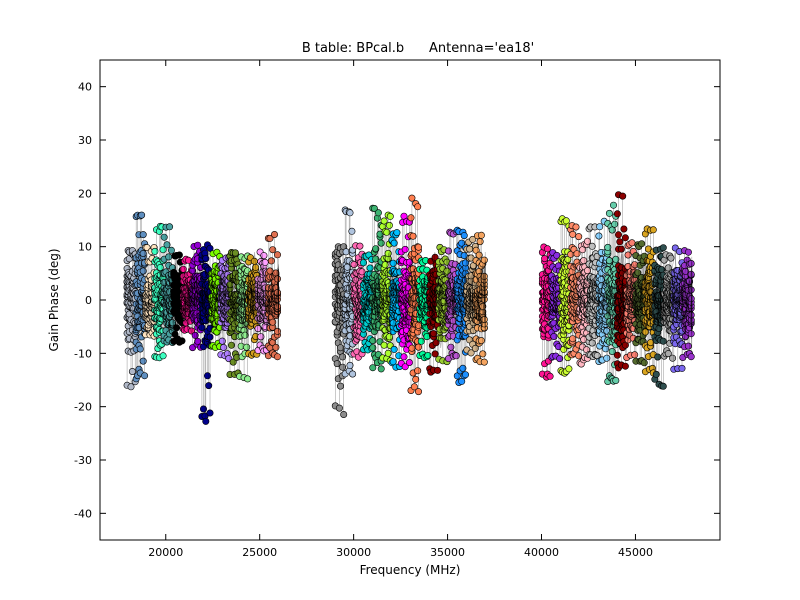  I want to click on chart-title: B table: BPcal.b Antenna='ea18', so click(418, 48).